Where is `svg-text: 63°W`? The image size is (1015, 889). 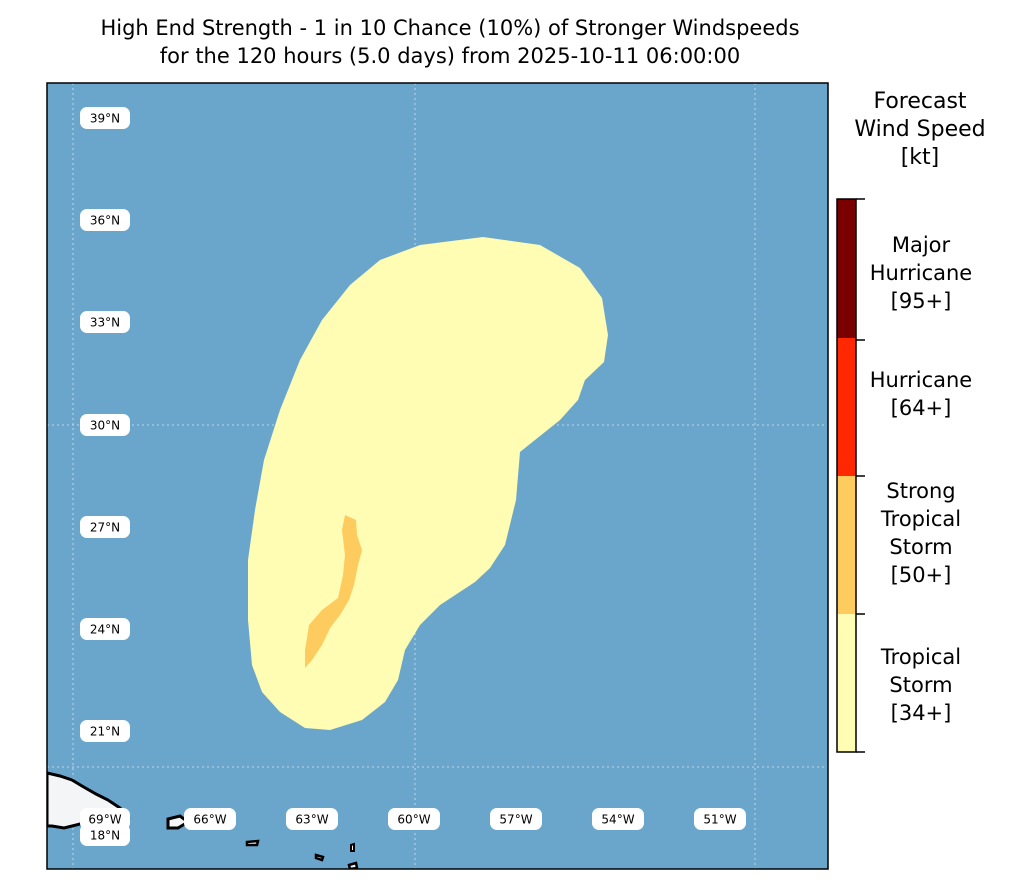 svg-text: 63°W is located at coordinates (311, 820).